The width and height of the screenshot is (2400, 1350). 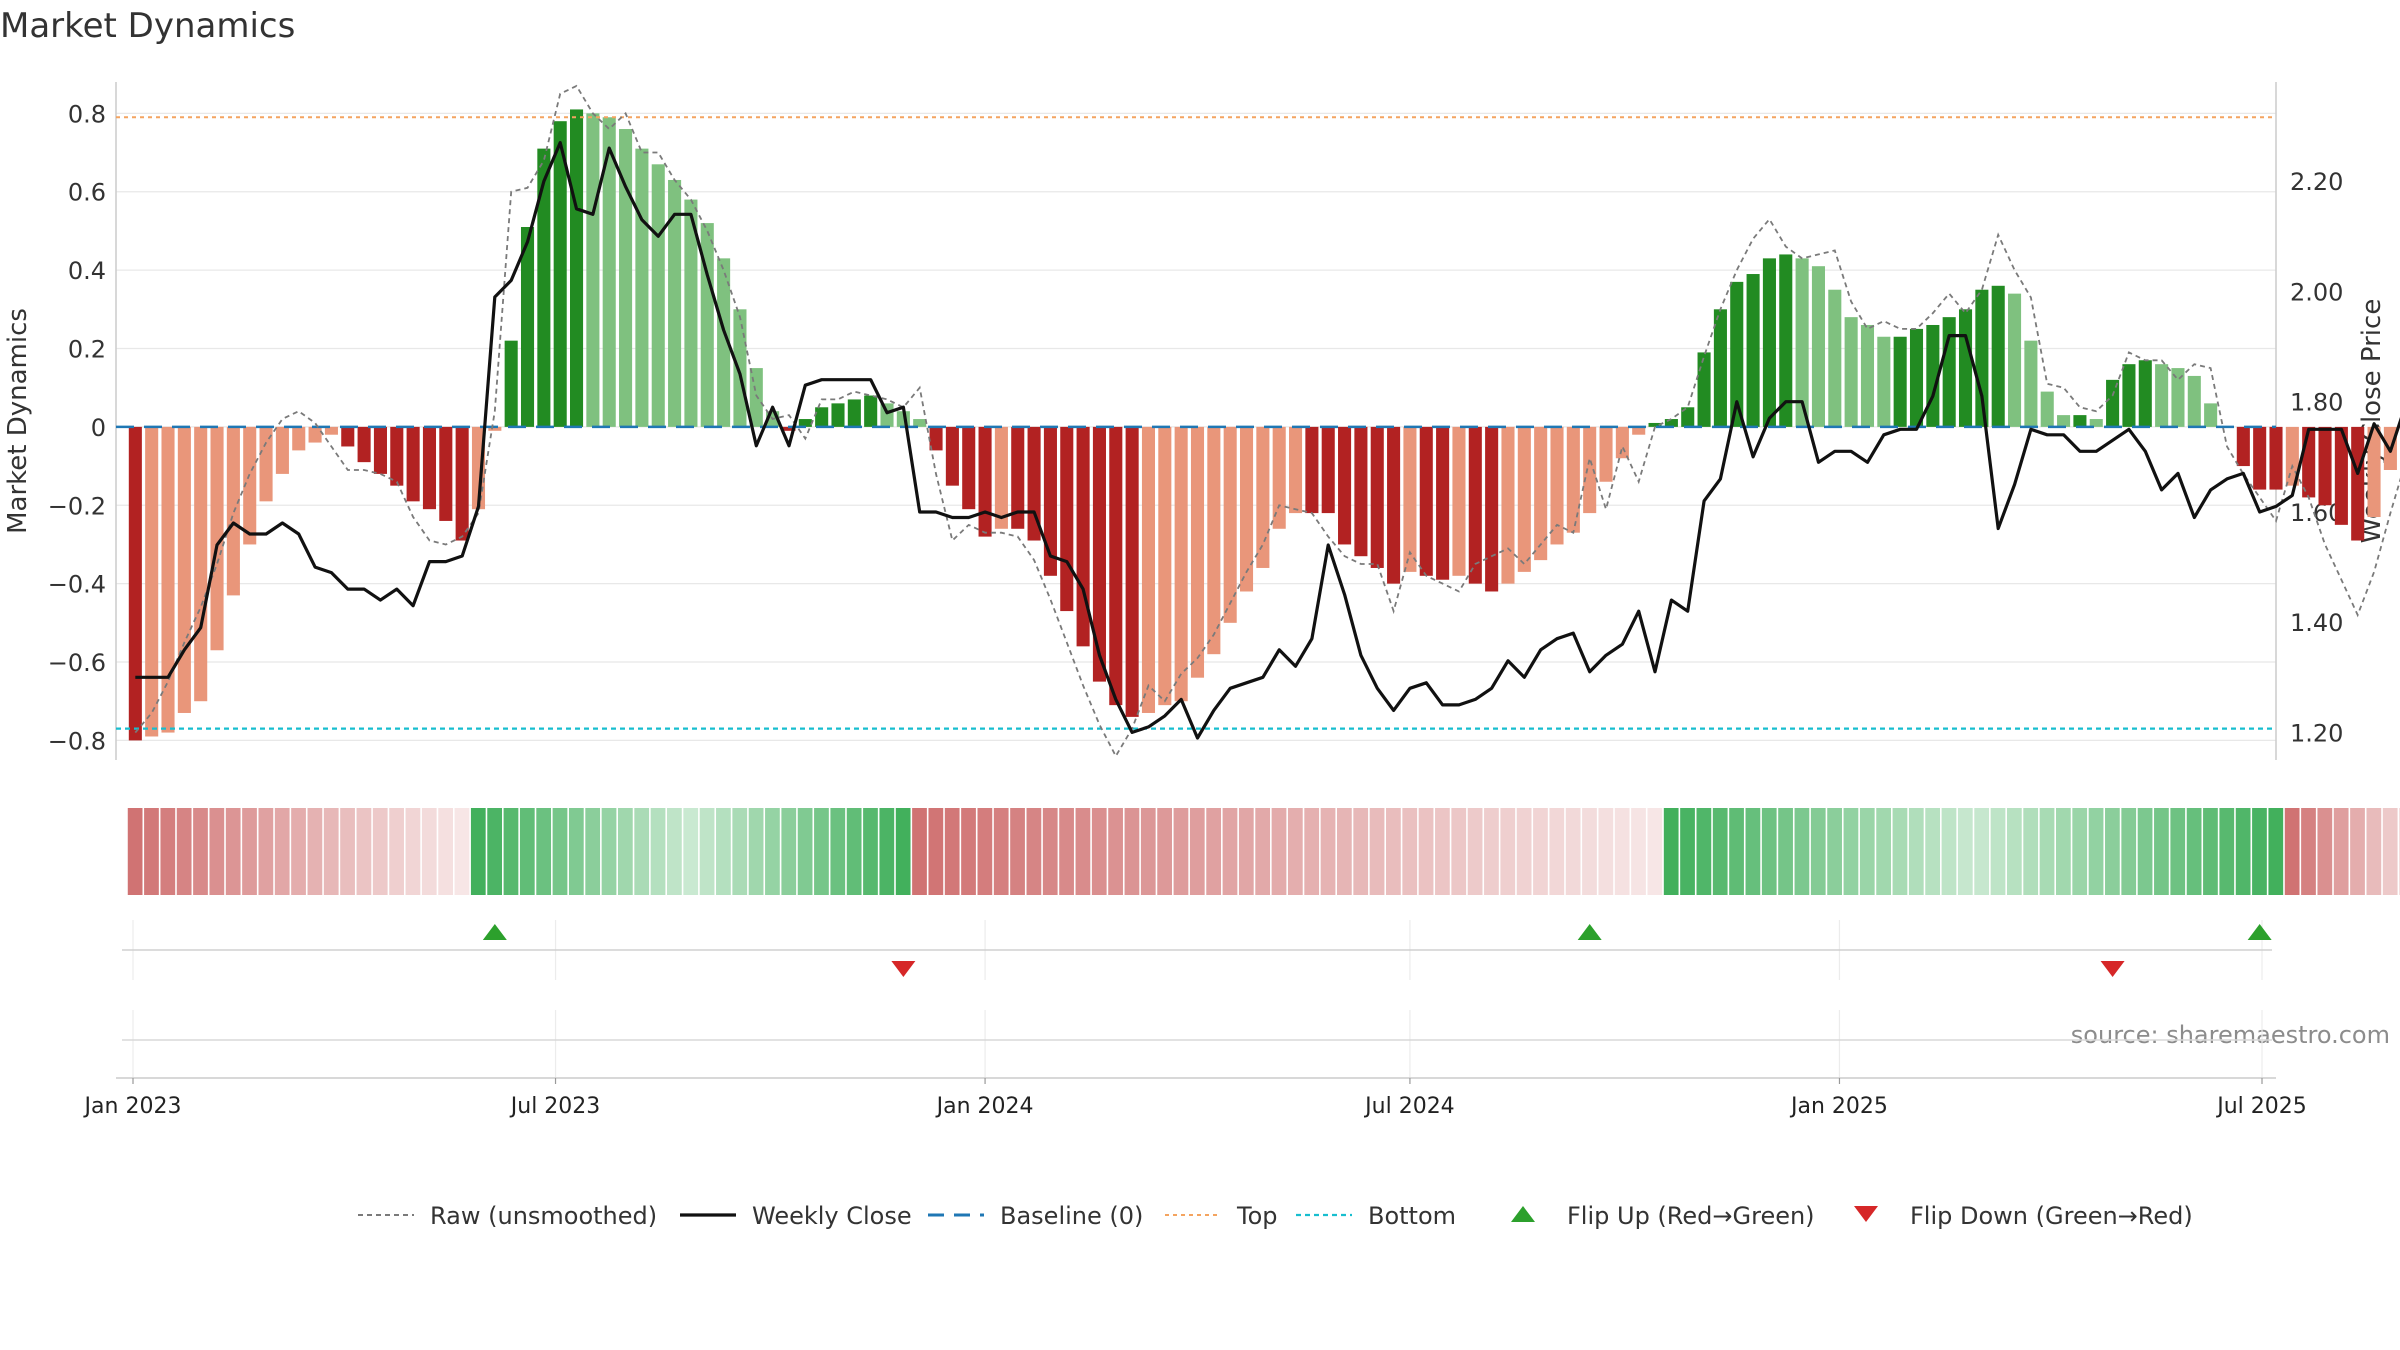 I want to click on y-right-tick-label: 2.00, so click(x=2316, y=292).